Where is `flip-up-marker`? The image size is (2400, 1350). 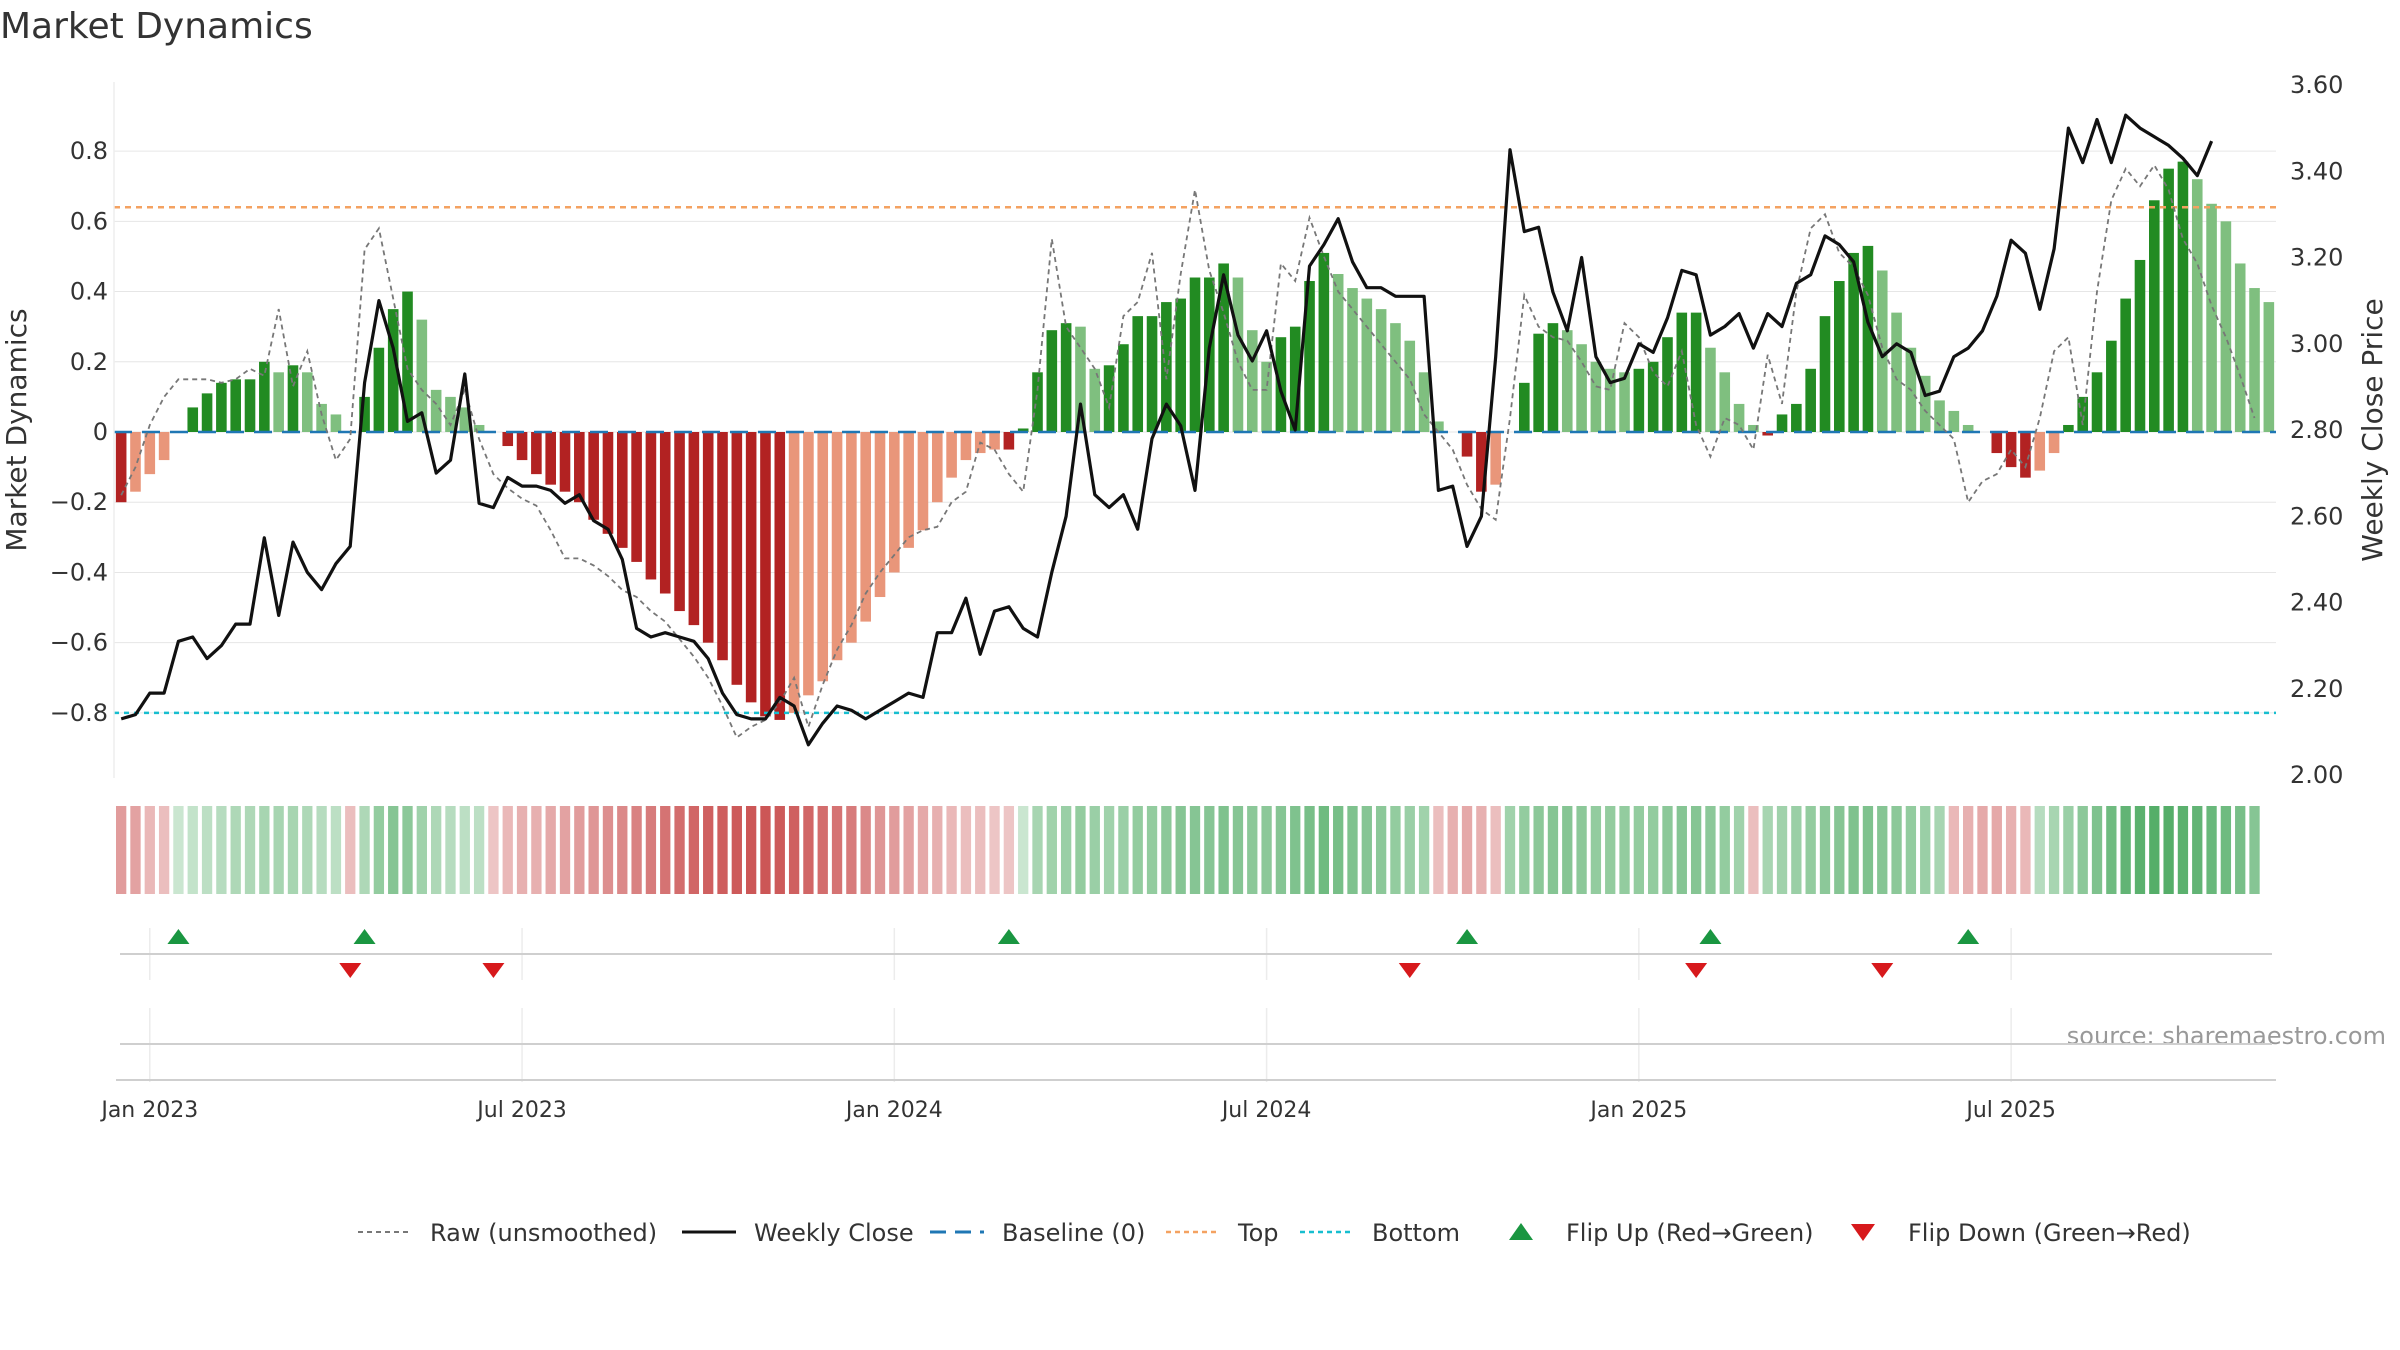 flip-up-marker is located at coordinates (1710, 936).